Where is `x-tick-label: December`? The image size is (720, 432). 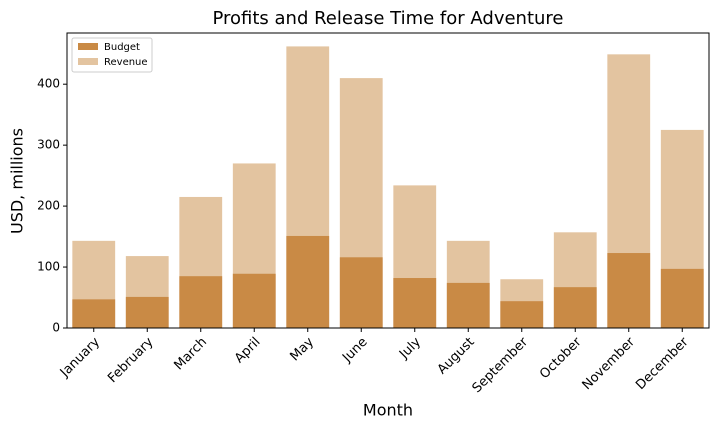 x-tick-label: December is located at coordinates (662, 363).